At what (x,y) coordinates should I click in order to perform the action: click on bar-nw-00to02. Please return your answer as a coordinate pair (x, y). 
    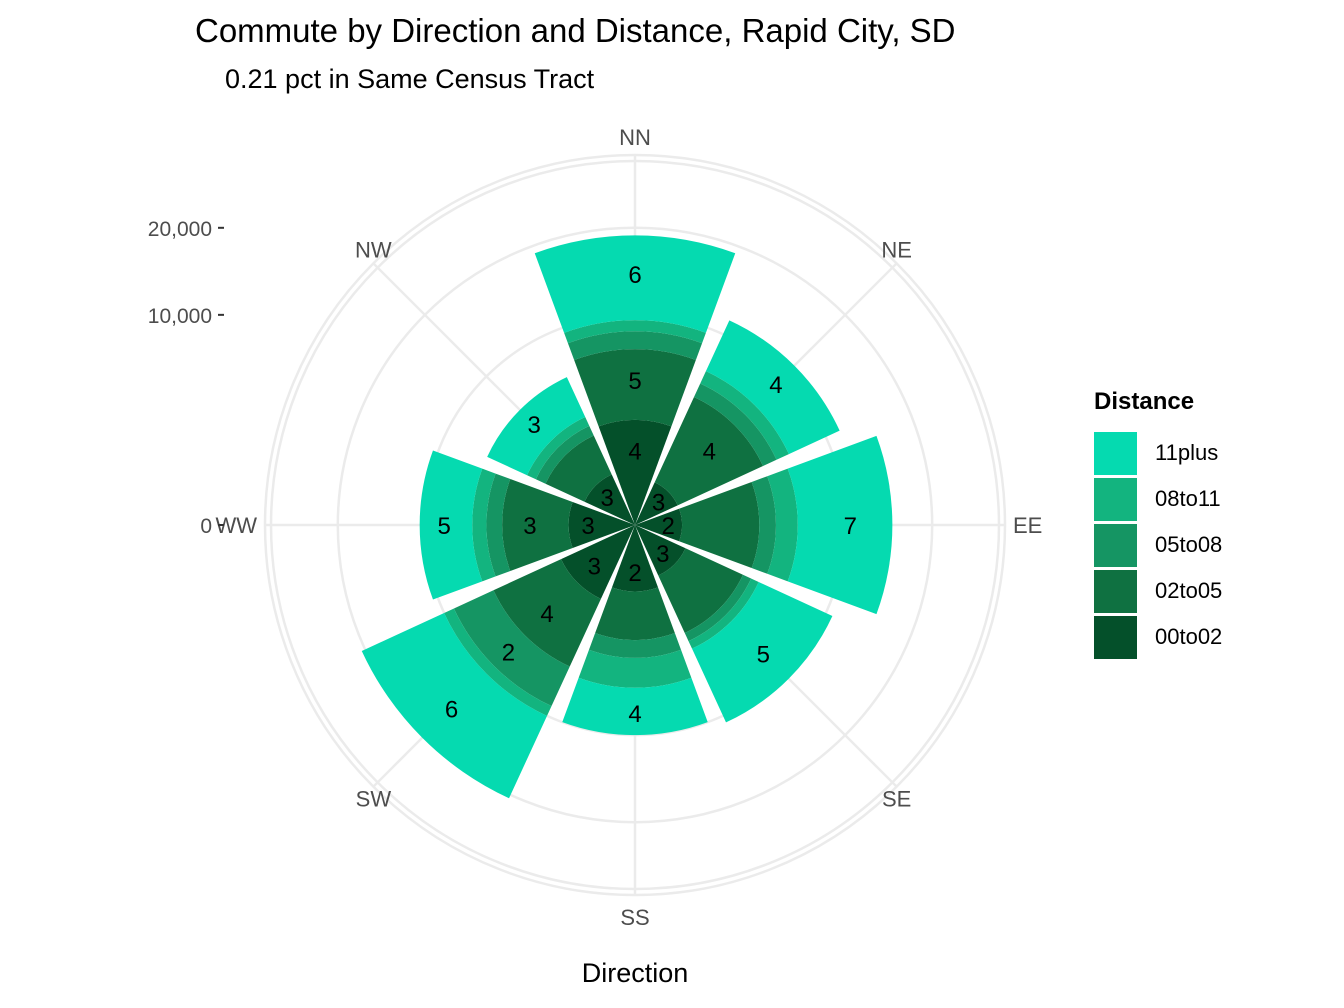
    Looking at the image, I should click on (609, 499).